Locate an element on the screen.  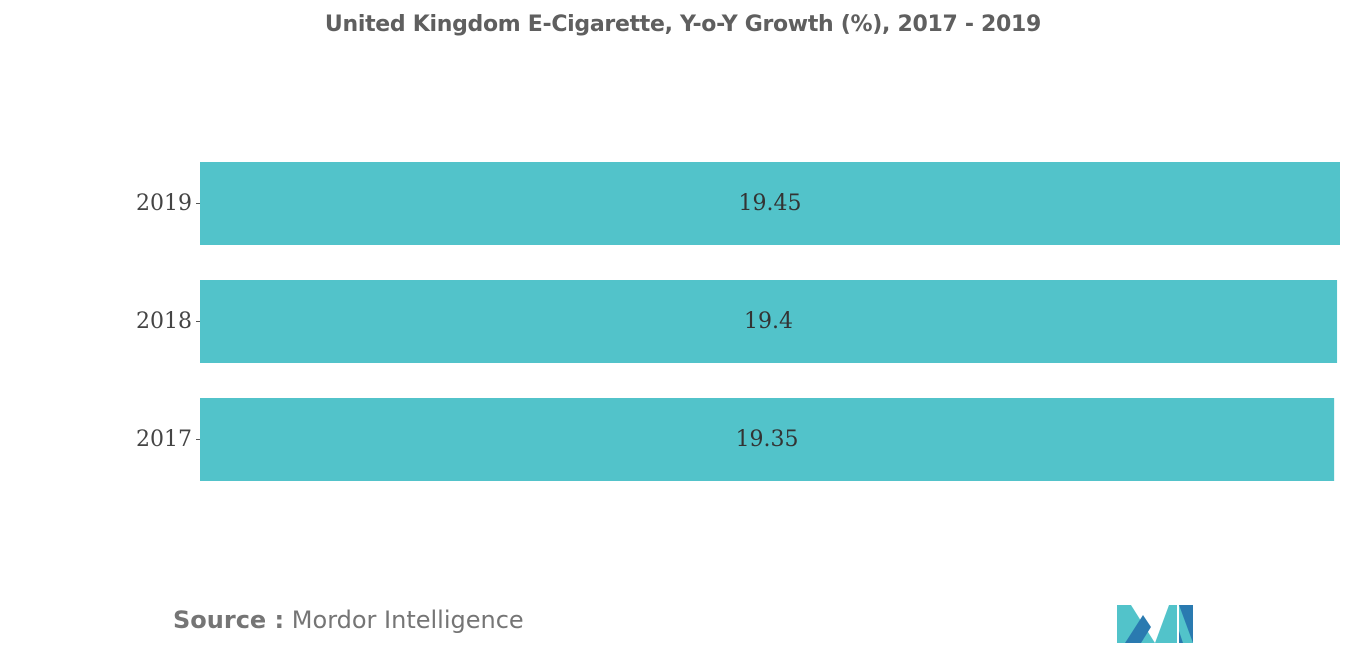
y-tick-label-2019: 2019 is located at coordinates (164, 203).